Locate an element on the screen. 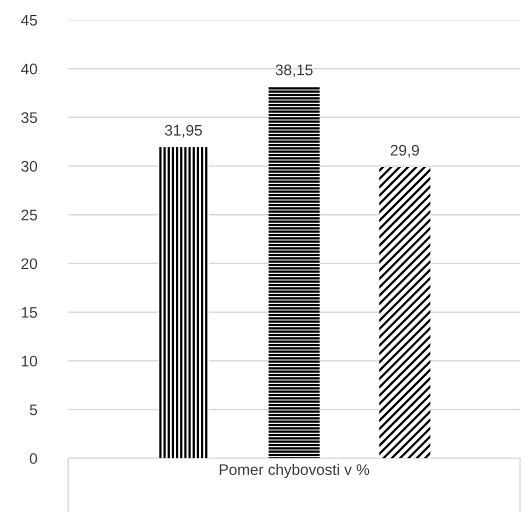  y-tick-label: 0 is located at coordinates (34, 458).